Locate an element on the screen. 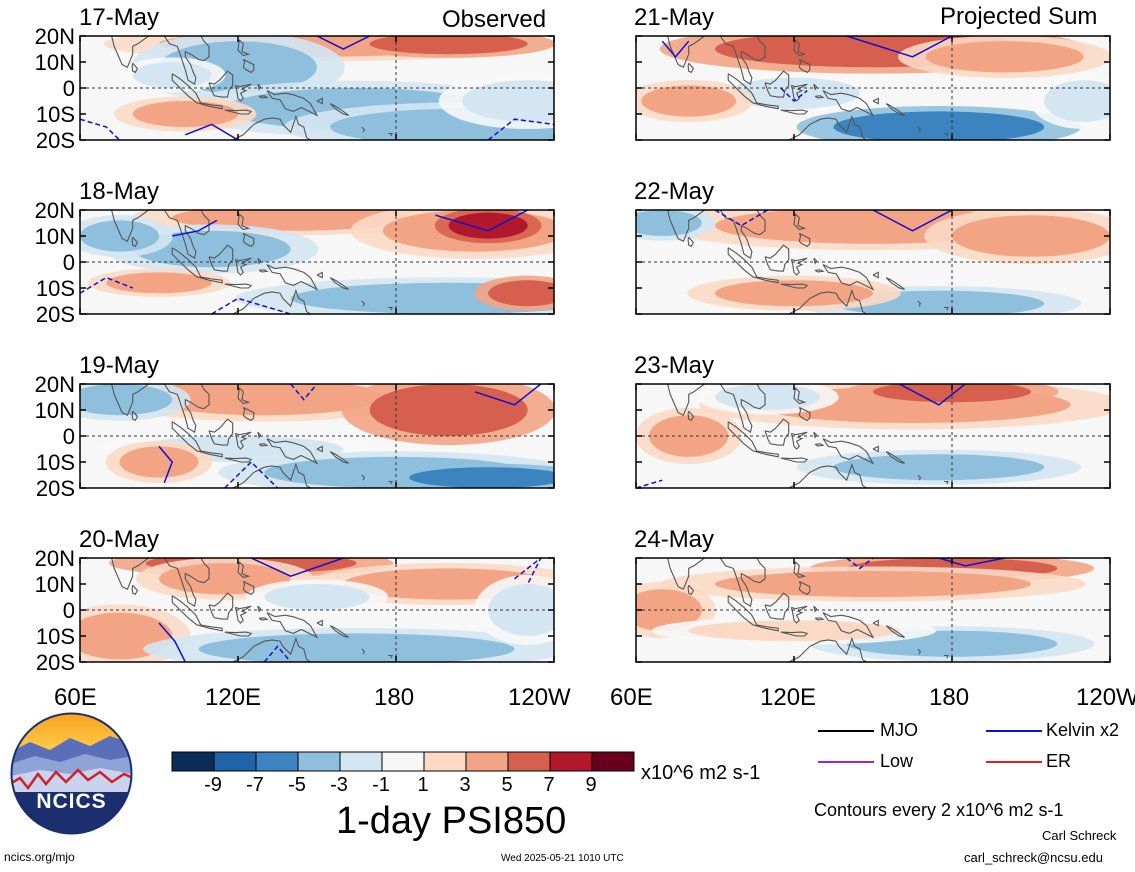 The image size is (1135, 872). projected-sum-label: Projected Sum is located at coordinates (1019, 16).